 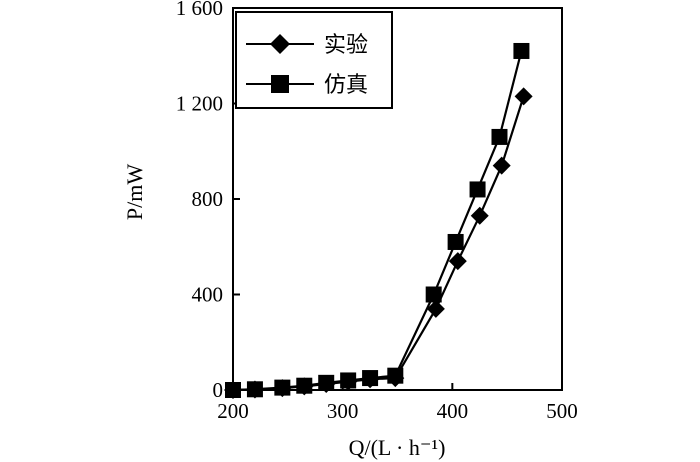 What do you see at coordinates (346, 45) in the screenshot?
I see `legend-label-0: 实验` at bounding box center [346, 45].